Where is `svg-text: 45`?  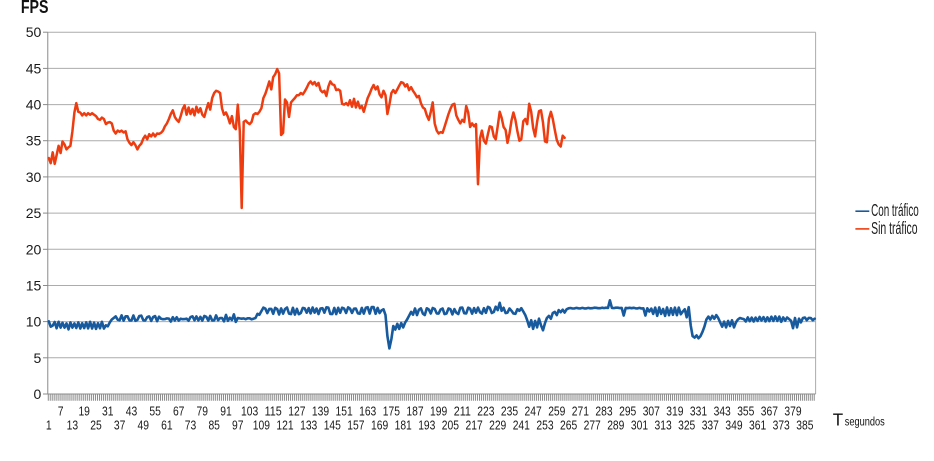
svg-text: 45 is located at coordinates (34, 68).